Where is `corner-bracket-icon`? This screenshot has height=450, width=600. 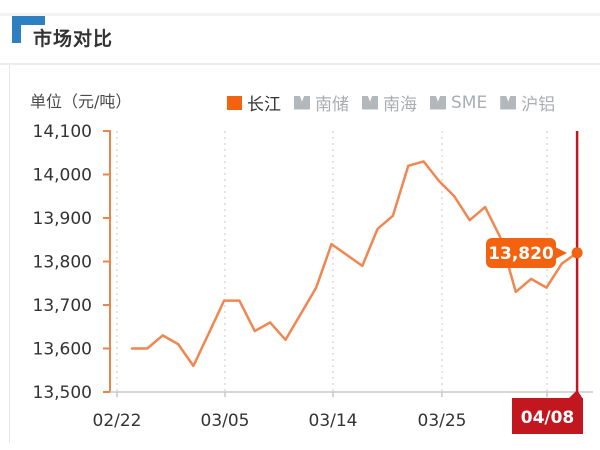
corner-bracket-icon is located at coordinates (28, 29).